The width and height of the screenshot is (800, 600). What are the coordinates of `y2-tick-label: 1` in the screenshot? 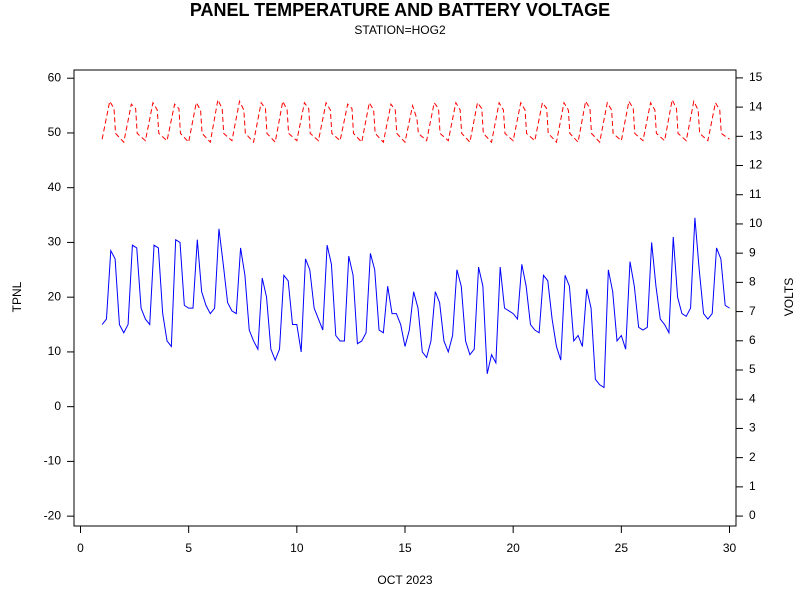 It's located at (752, 486).